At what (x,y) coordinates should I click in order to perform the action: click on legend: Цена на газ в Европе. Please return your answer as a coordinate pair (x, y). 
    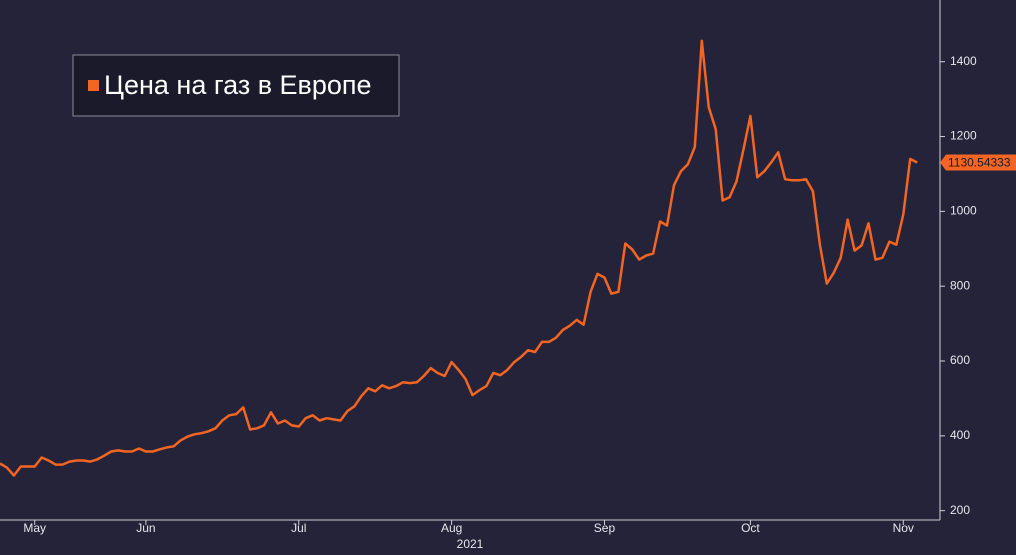
    Looking at the image, I should click on (236, 85).